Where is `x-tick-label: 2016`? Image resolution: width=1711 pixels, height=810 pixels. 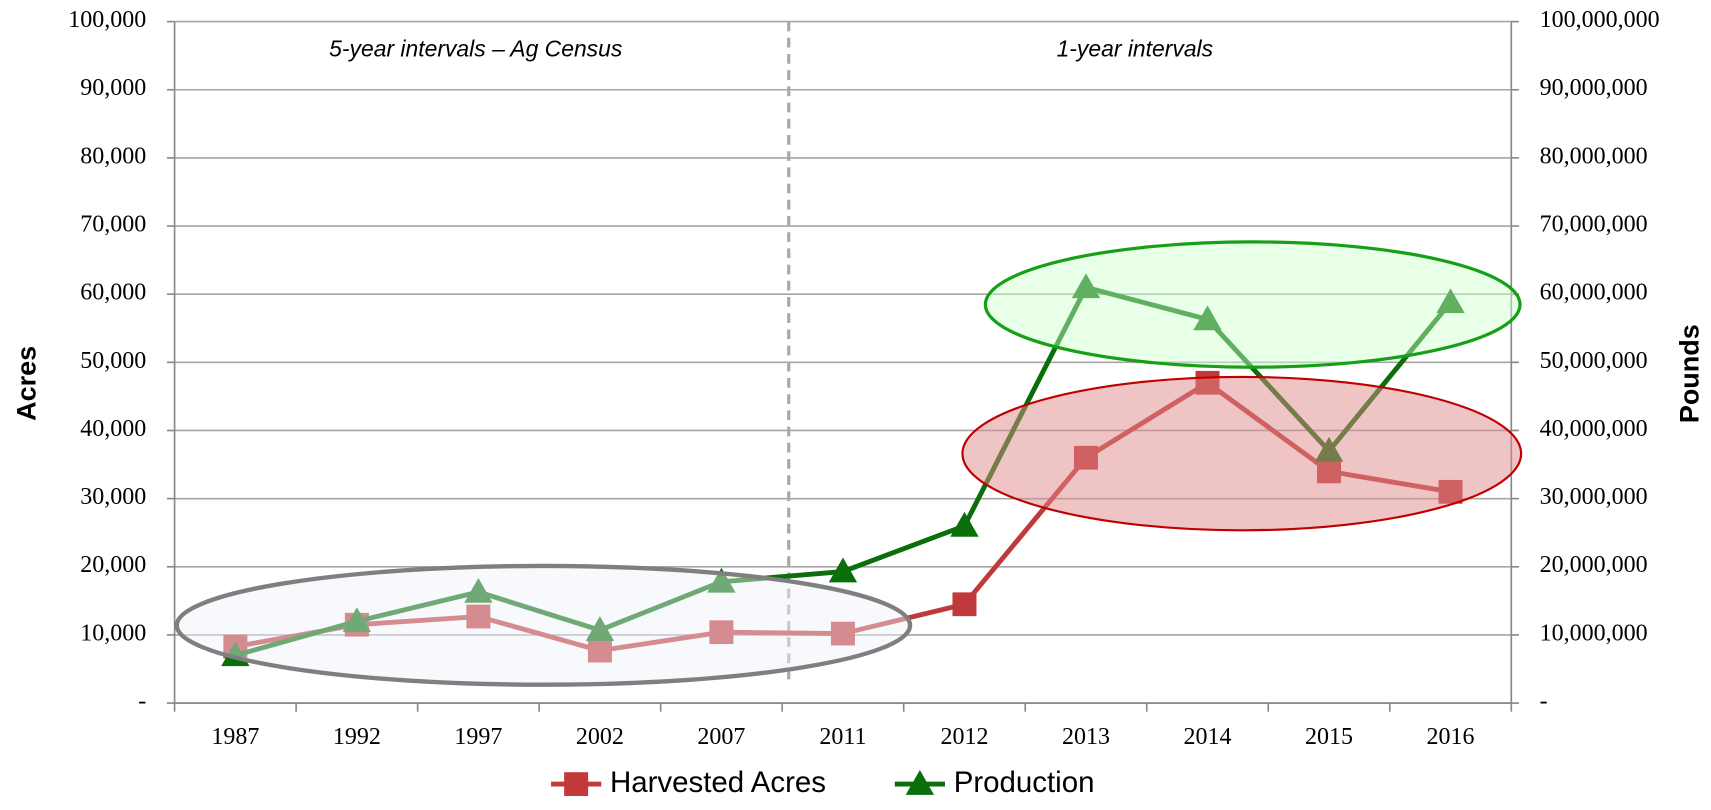 x-tick-label: 2016 is located at coordinates (1451, 737).